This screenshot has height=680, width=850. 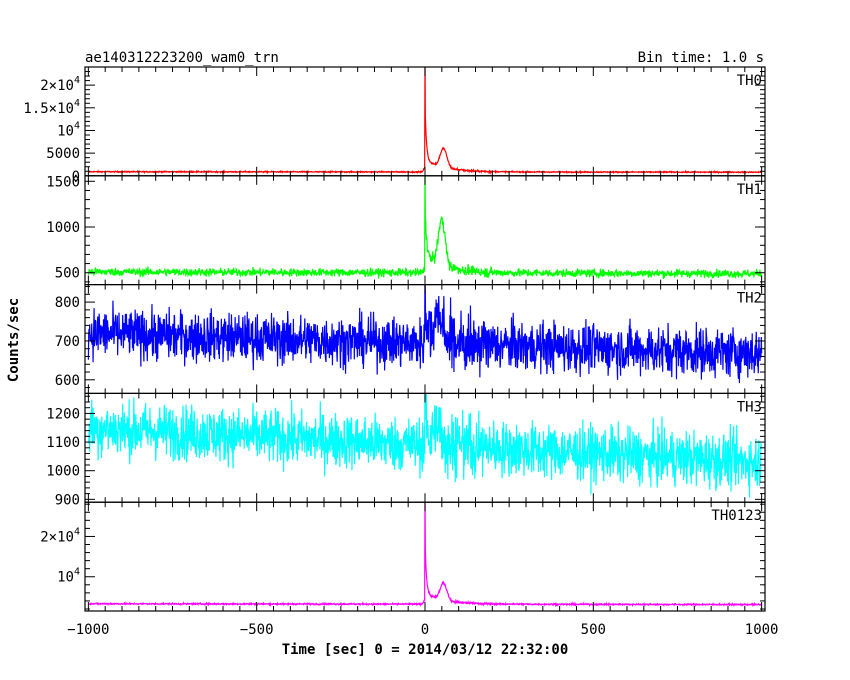 What do you see at coordinates (749, 407) in the screenshot?
I see `panel-label-th3: TH3` at bounding box center [749, 407].